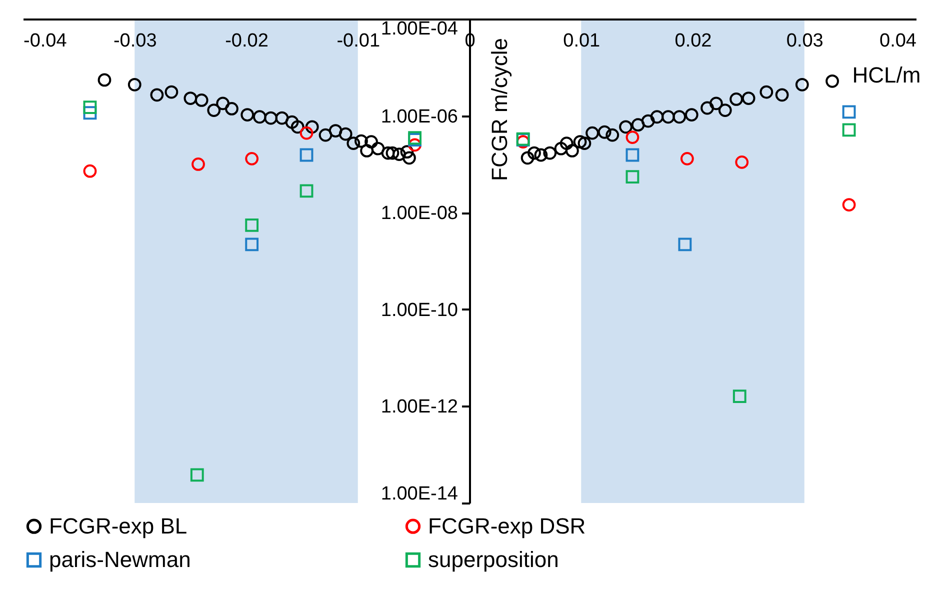 The height and width of the screenshot is (603, 928). What do you see at coordinates (358, 41) in the screenshot?
I see `x-tick-label: -0.01` at bounding box center [358, 41].